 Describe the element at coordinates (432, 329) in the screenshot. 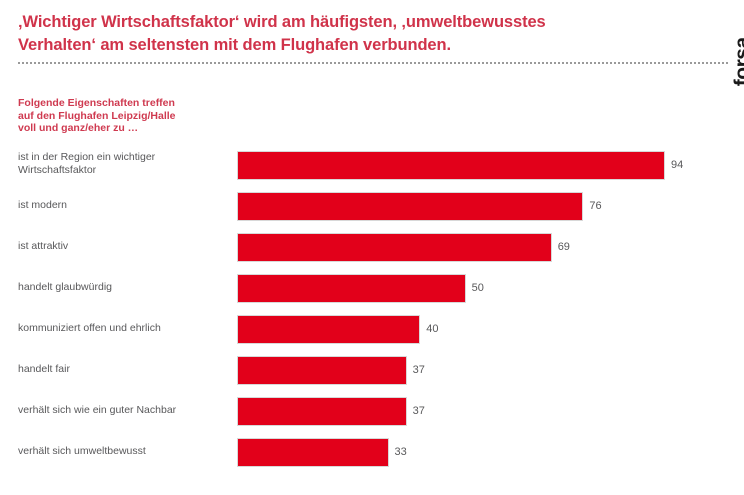

I see `bar-value-label: 40` at that location.